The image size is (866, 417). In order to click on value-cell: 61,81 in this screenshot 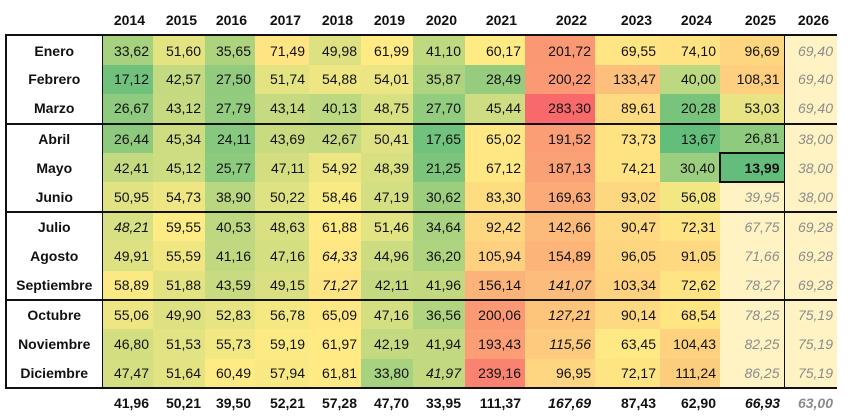, I will do `click(335, 374)`.